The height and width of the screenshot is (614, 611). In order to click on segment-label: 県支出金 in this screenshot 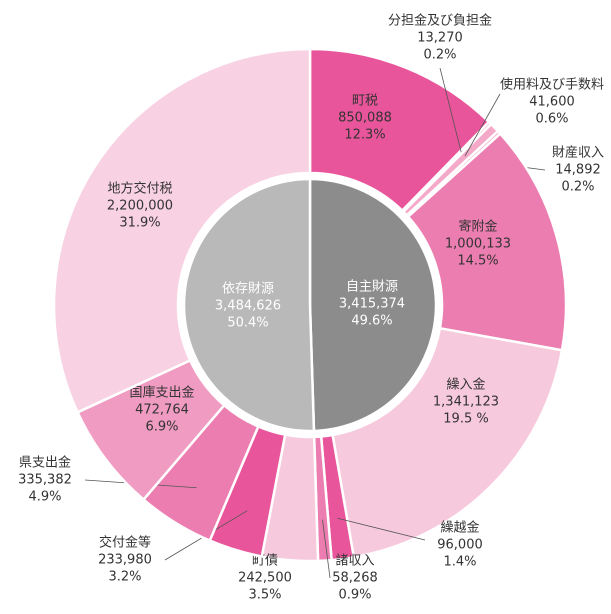, I will do `click(45, 463)`.